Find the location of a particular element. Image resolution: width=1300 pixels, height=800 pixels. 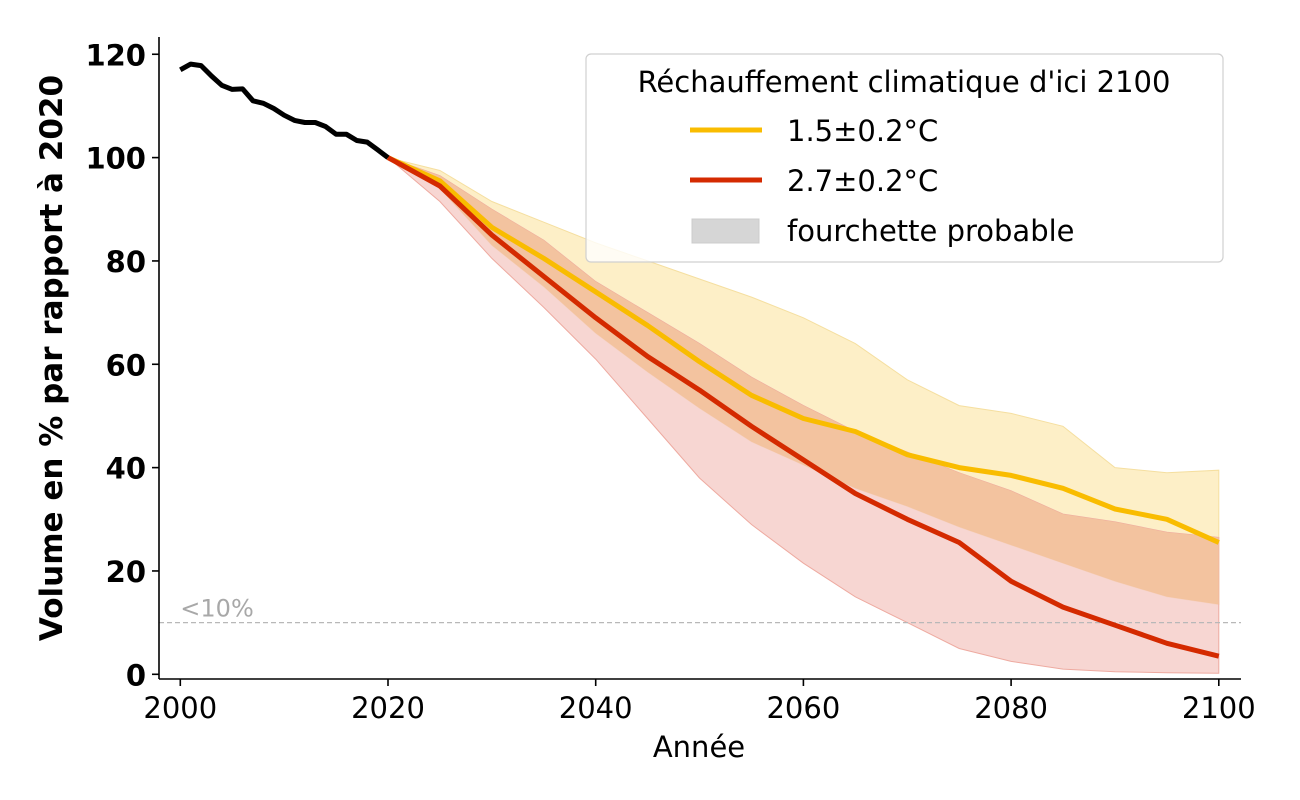

y-tick-label: 120 is located at coordinates (115, 55).